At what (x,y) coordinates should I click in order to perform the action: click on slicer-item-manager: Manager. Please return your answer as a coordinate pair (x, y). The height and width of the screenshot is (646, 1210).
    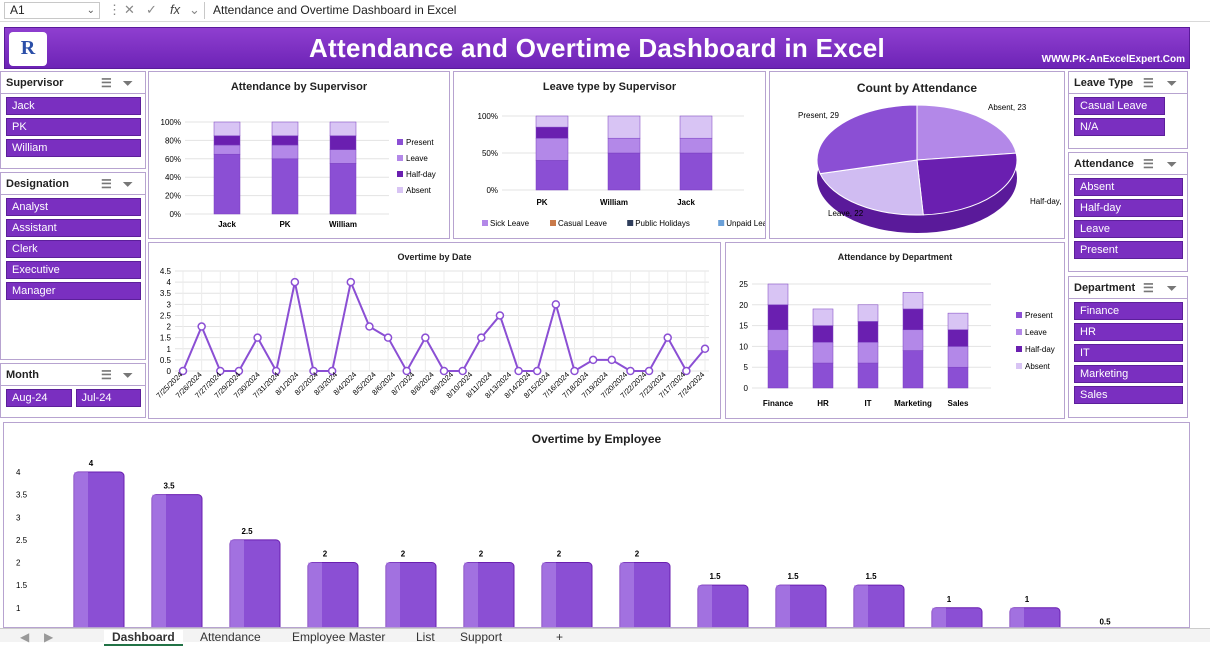
    Looking at the image, I should click on (73, 291).